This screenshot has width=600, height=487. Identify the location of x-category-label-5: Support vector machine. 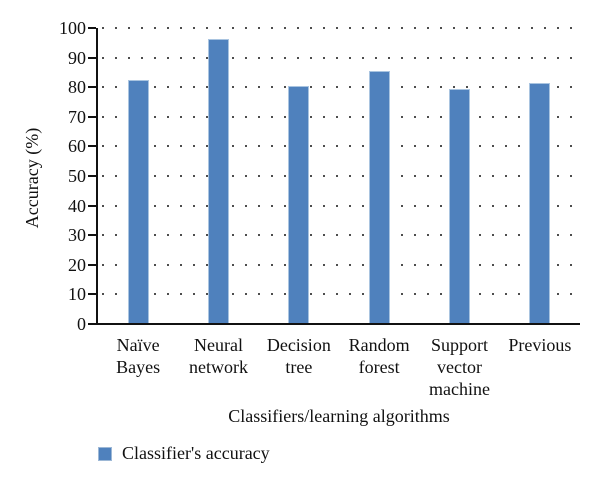
(459, 367).